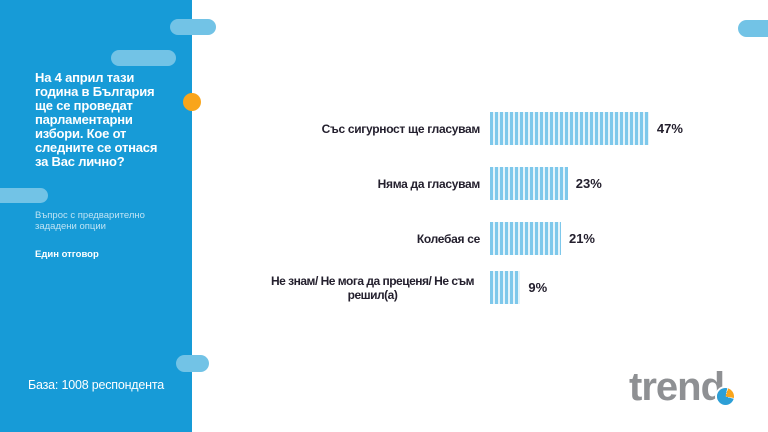 This screenshot has height=432, width=768. What do you see at coordinates (192, 102) in the screenshot?
I see `orange-dot` at bounding box center [192, 102].